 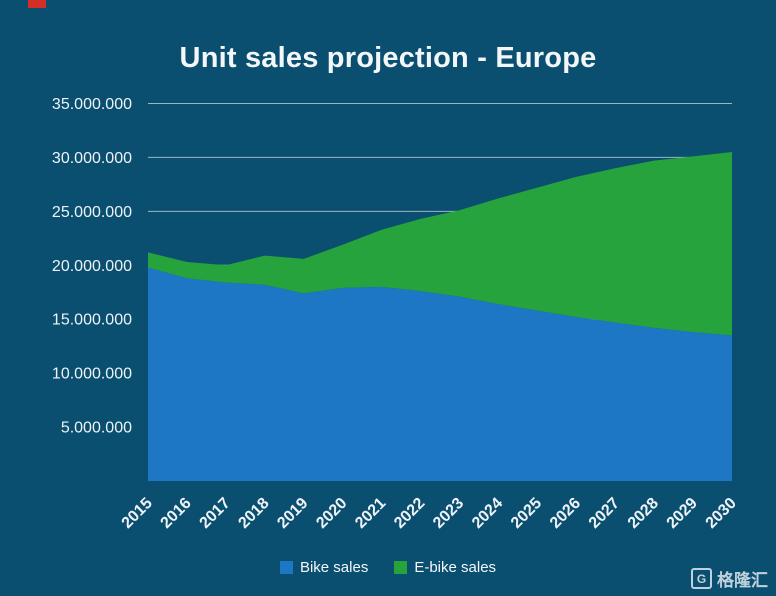 What do you see at coordinates (388, 58) in the screenshot?
I see `chart-title: Unit sales projection - Europe` at bounding box center [388, 58].